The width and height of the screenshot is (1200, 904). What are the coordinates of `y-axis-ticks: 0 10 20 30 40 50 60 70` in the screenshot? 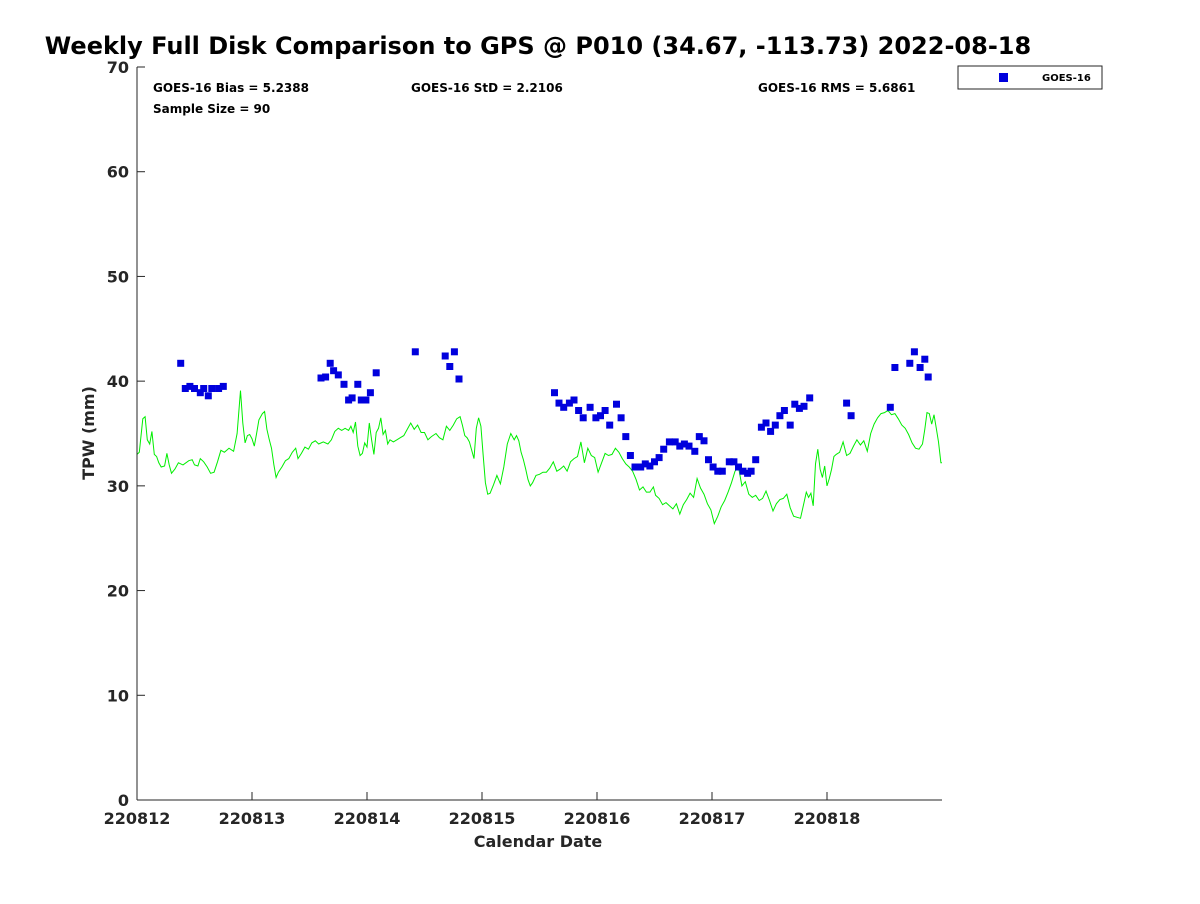 It's located at (126, 434).